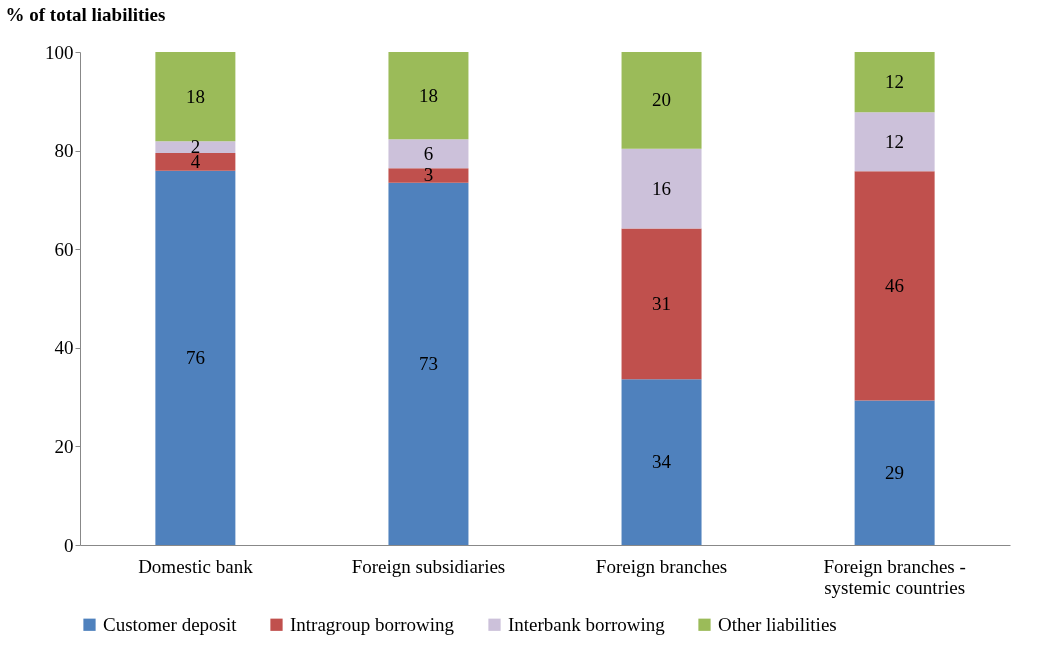 The width and height of the screenshot is (1042, 661). I want to click on data-label: 16, so click(662, 188).